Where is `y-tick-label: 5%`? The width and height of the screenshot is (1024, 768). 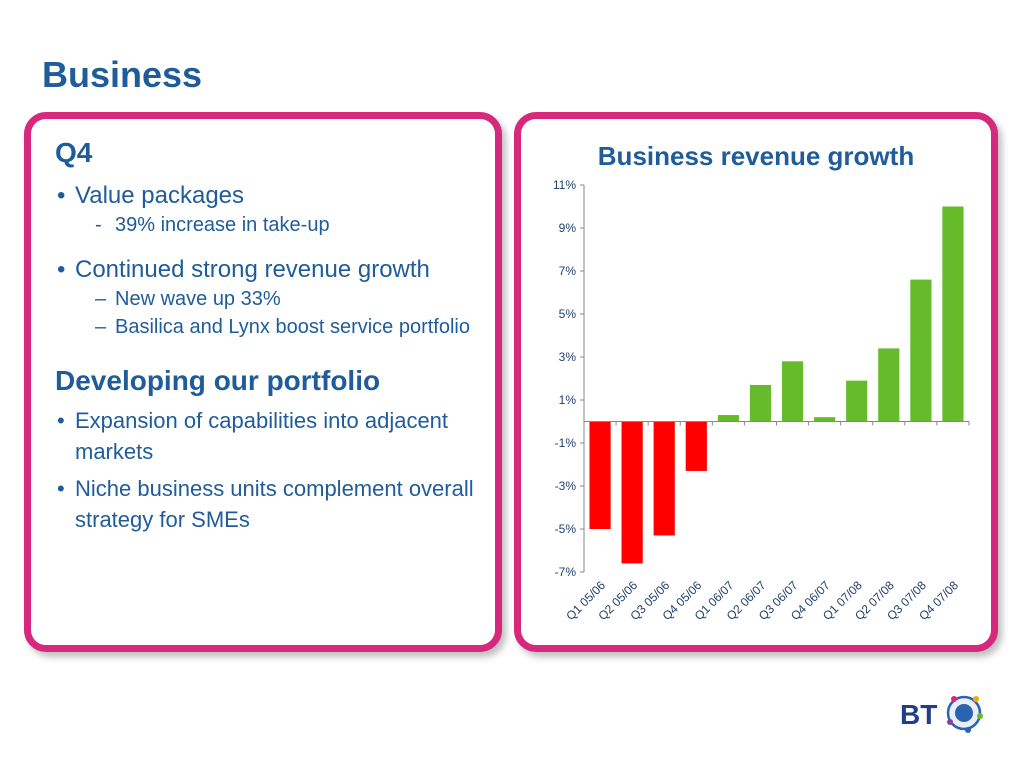 y-tick-label: 5% is located at coordinates (568, 314).